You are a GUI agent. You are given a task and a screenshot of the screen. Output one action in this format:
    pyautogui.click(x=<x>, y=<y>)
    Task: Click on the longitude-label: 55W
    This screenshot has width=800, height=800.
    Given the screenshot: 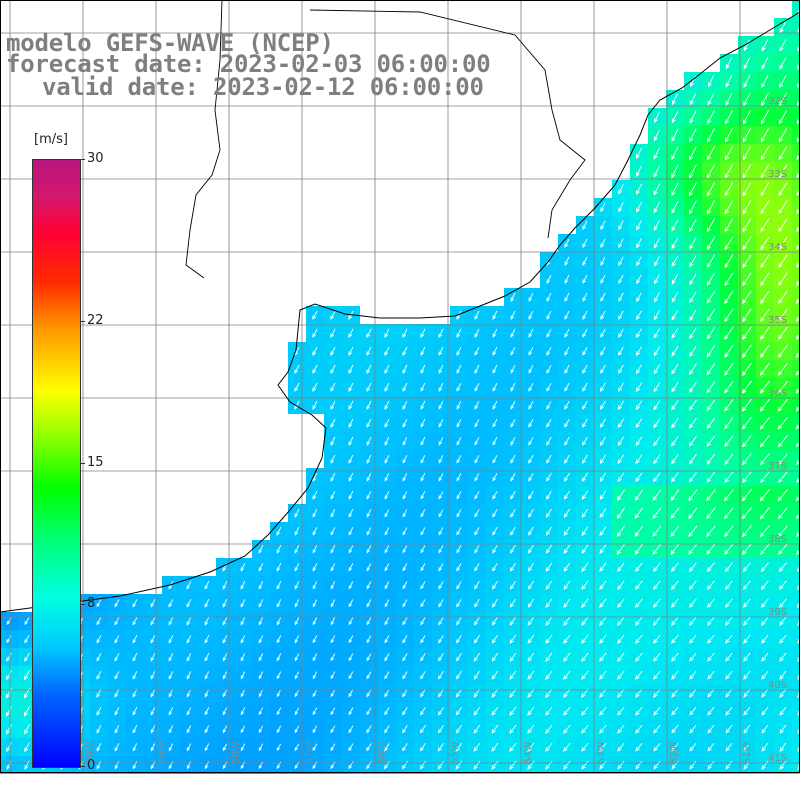 What is the action you would take?
    pyautogui.click(x=455, y=752)
    